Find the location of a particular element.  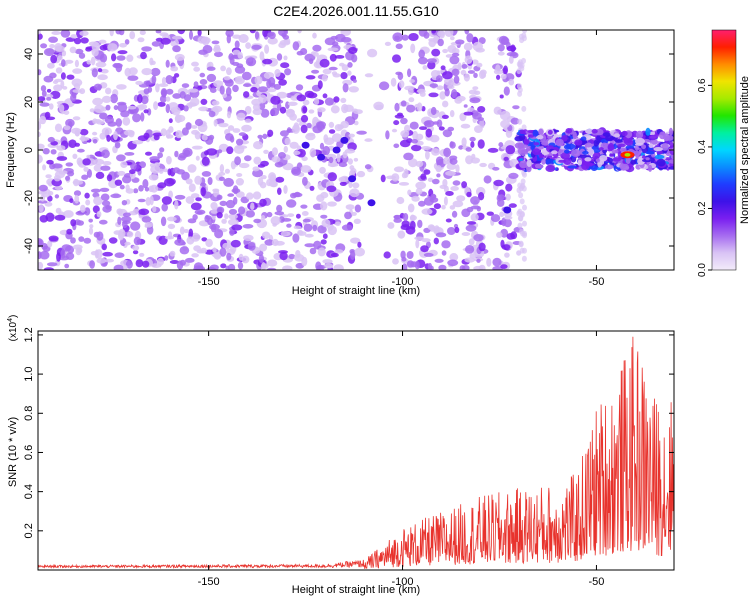

snr-multiplier-base: (x10 is located at coordinates (13, 331).